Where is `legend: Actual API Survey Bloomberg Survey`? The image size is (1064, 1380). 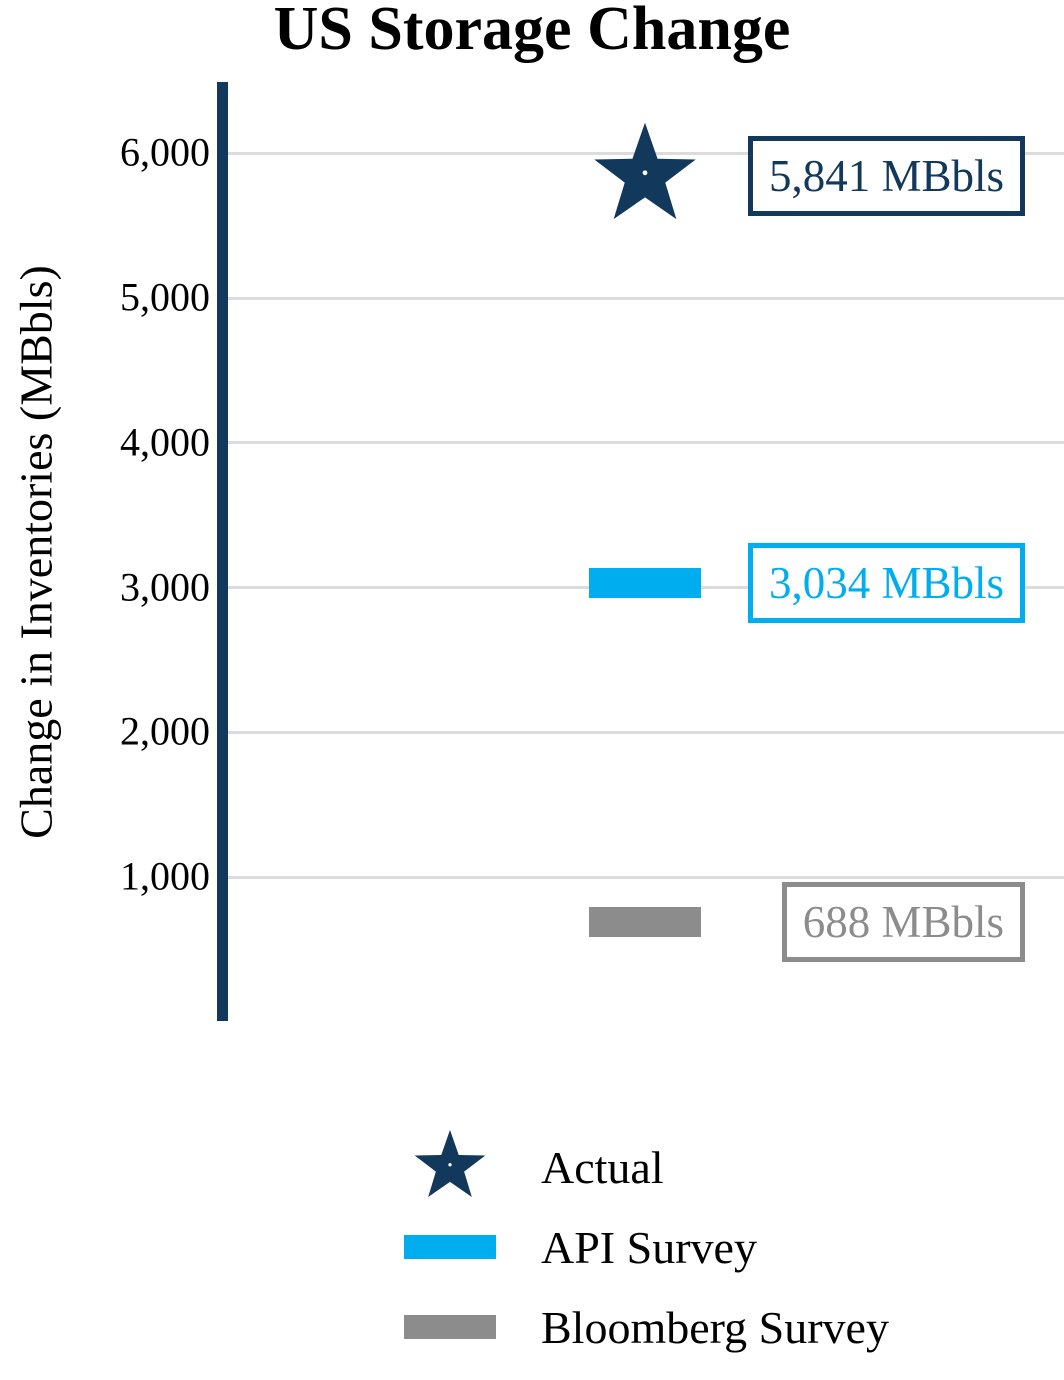
legend: Actual API Survey Bloomberg Survey is located at coordinates (642, 1247).